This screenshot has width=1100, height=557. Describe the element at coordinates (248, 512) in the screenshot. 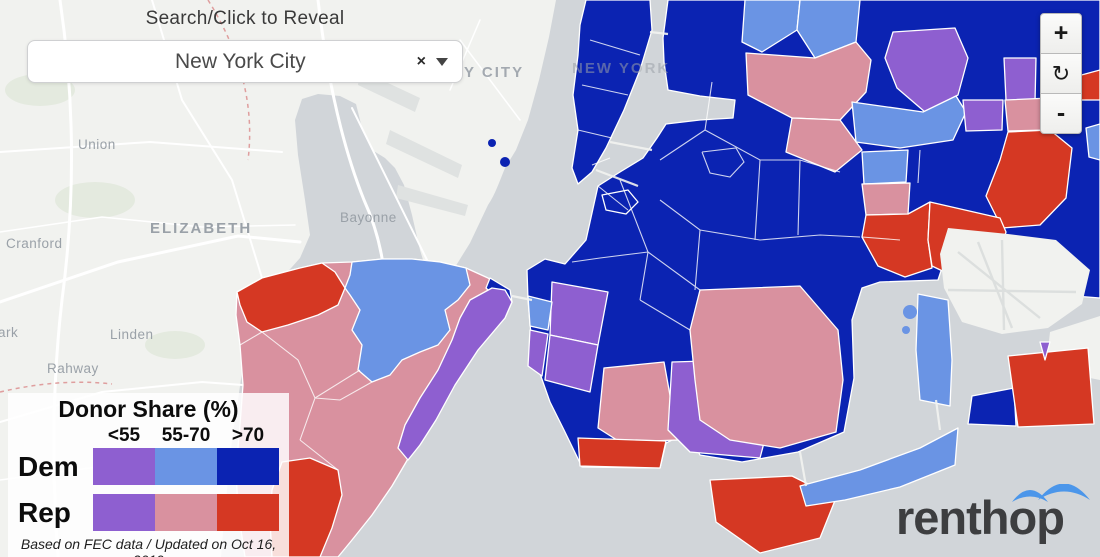

I see `legend-swatch-rep-gt70` at that location.